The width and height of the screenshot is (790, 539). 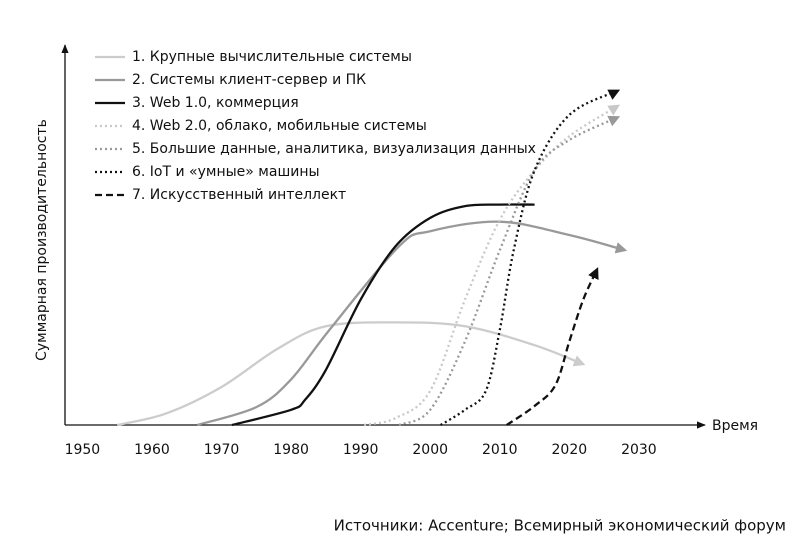 What do you see at coordinates (42, 240) in the screenshot?
I see `y-axis-label: Суммарная производительность` at bounding box center [42, 240].